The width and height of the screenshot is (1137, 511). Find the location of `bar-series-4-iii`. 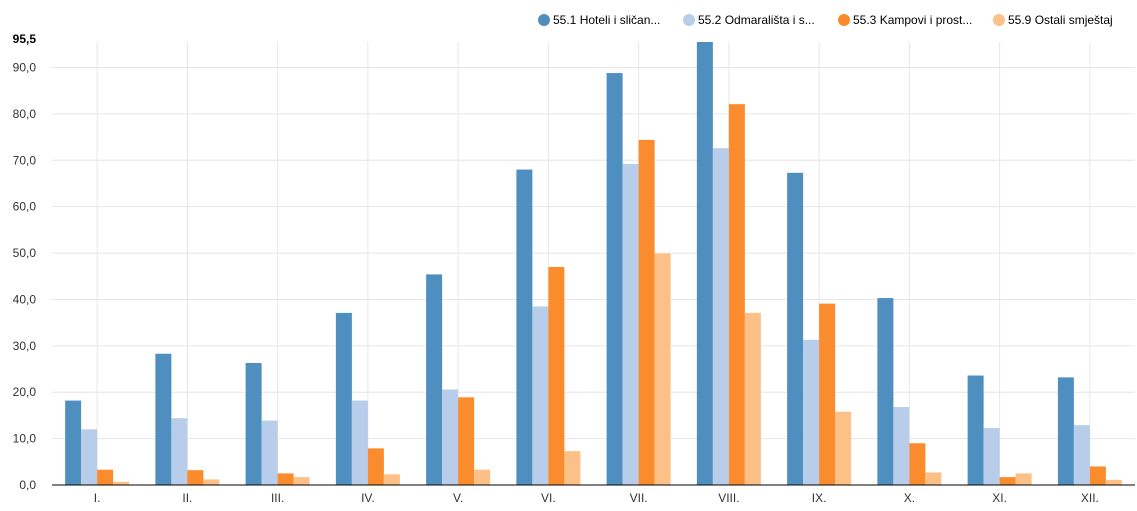

bar-series-4-iii is located at coordinates (301, 481).